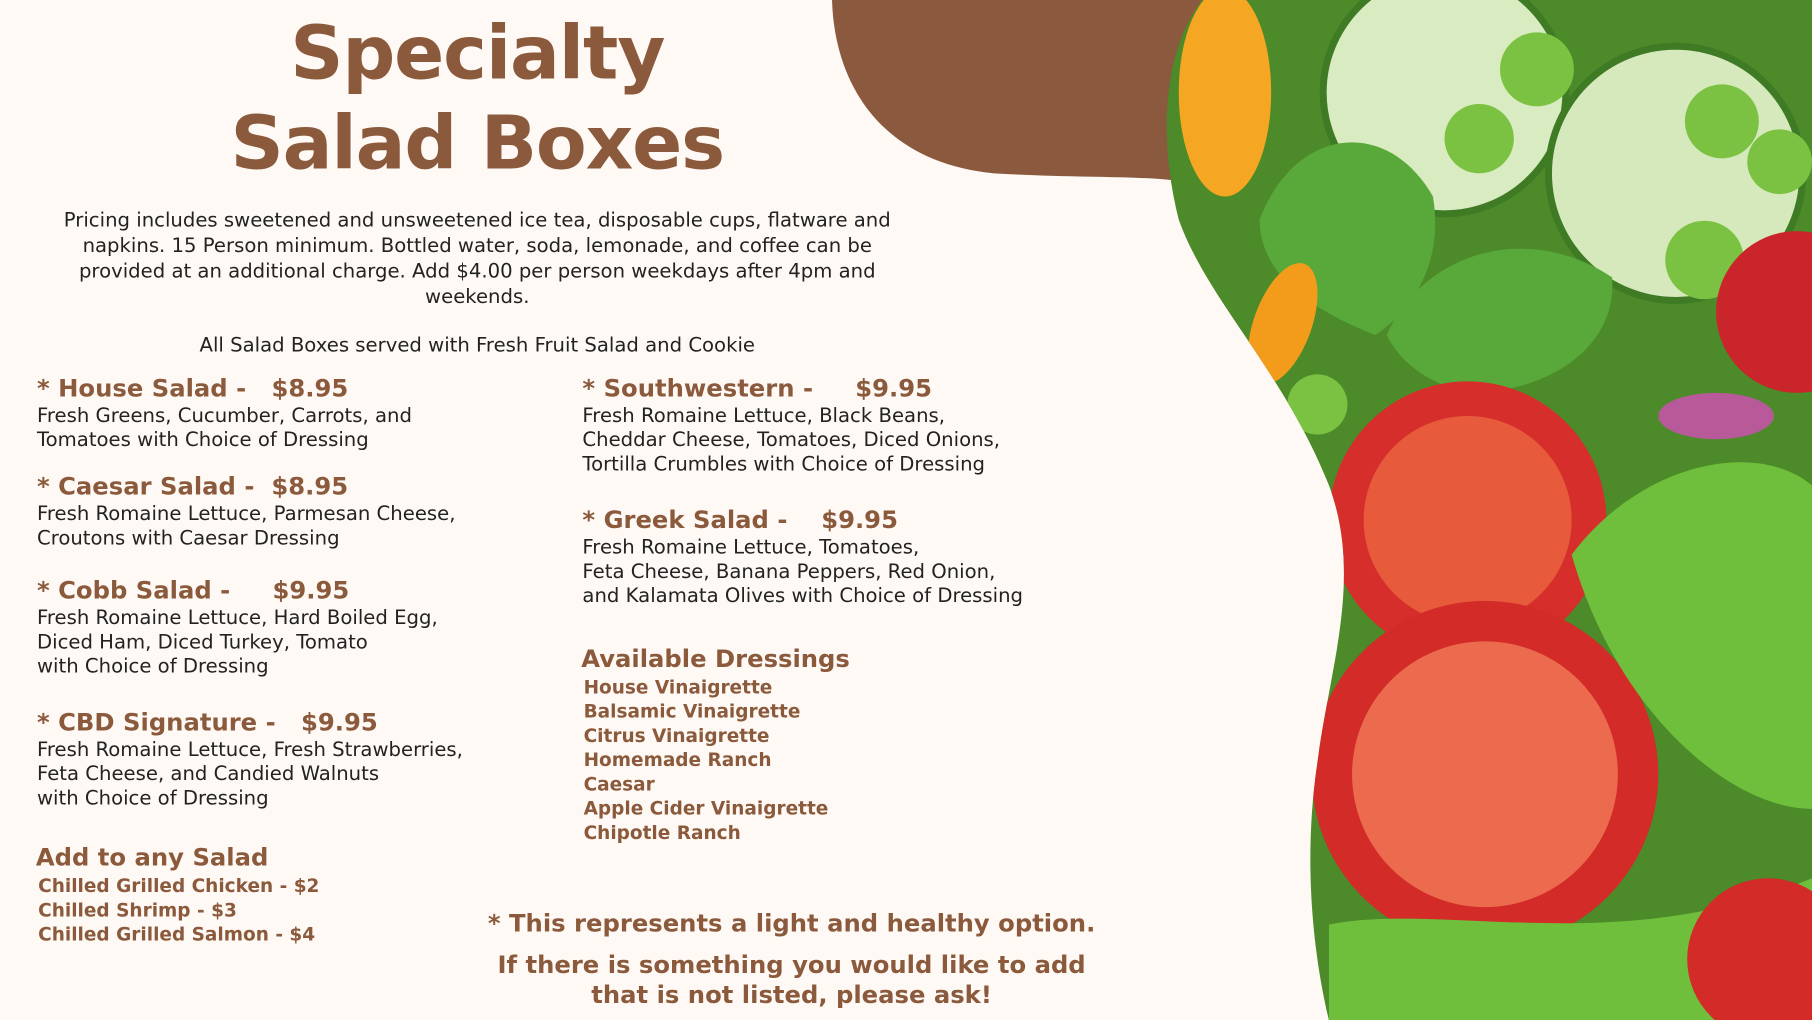  Describe the element at coordinates (193, 590) in the screenshot. I see `item-heading: * Cobb Salad - $9.95` at that location.